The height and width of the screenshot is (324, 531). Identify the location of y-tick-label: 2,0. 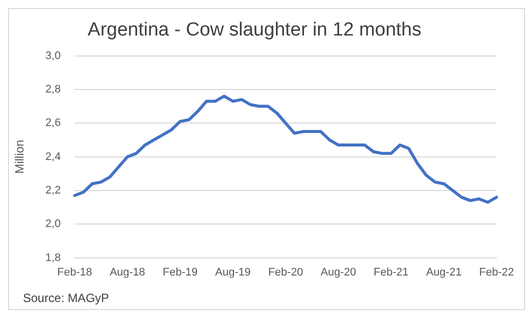
(53, 224).